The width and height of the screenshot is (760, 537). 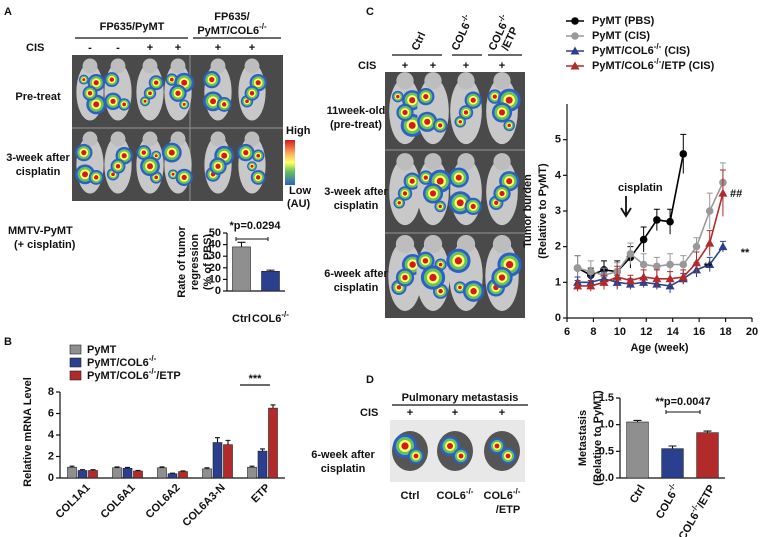 I want to click on cis-label: CIS, so click(x=367, y=66).